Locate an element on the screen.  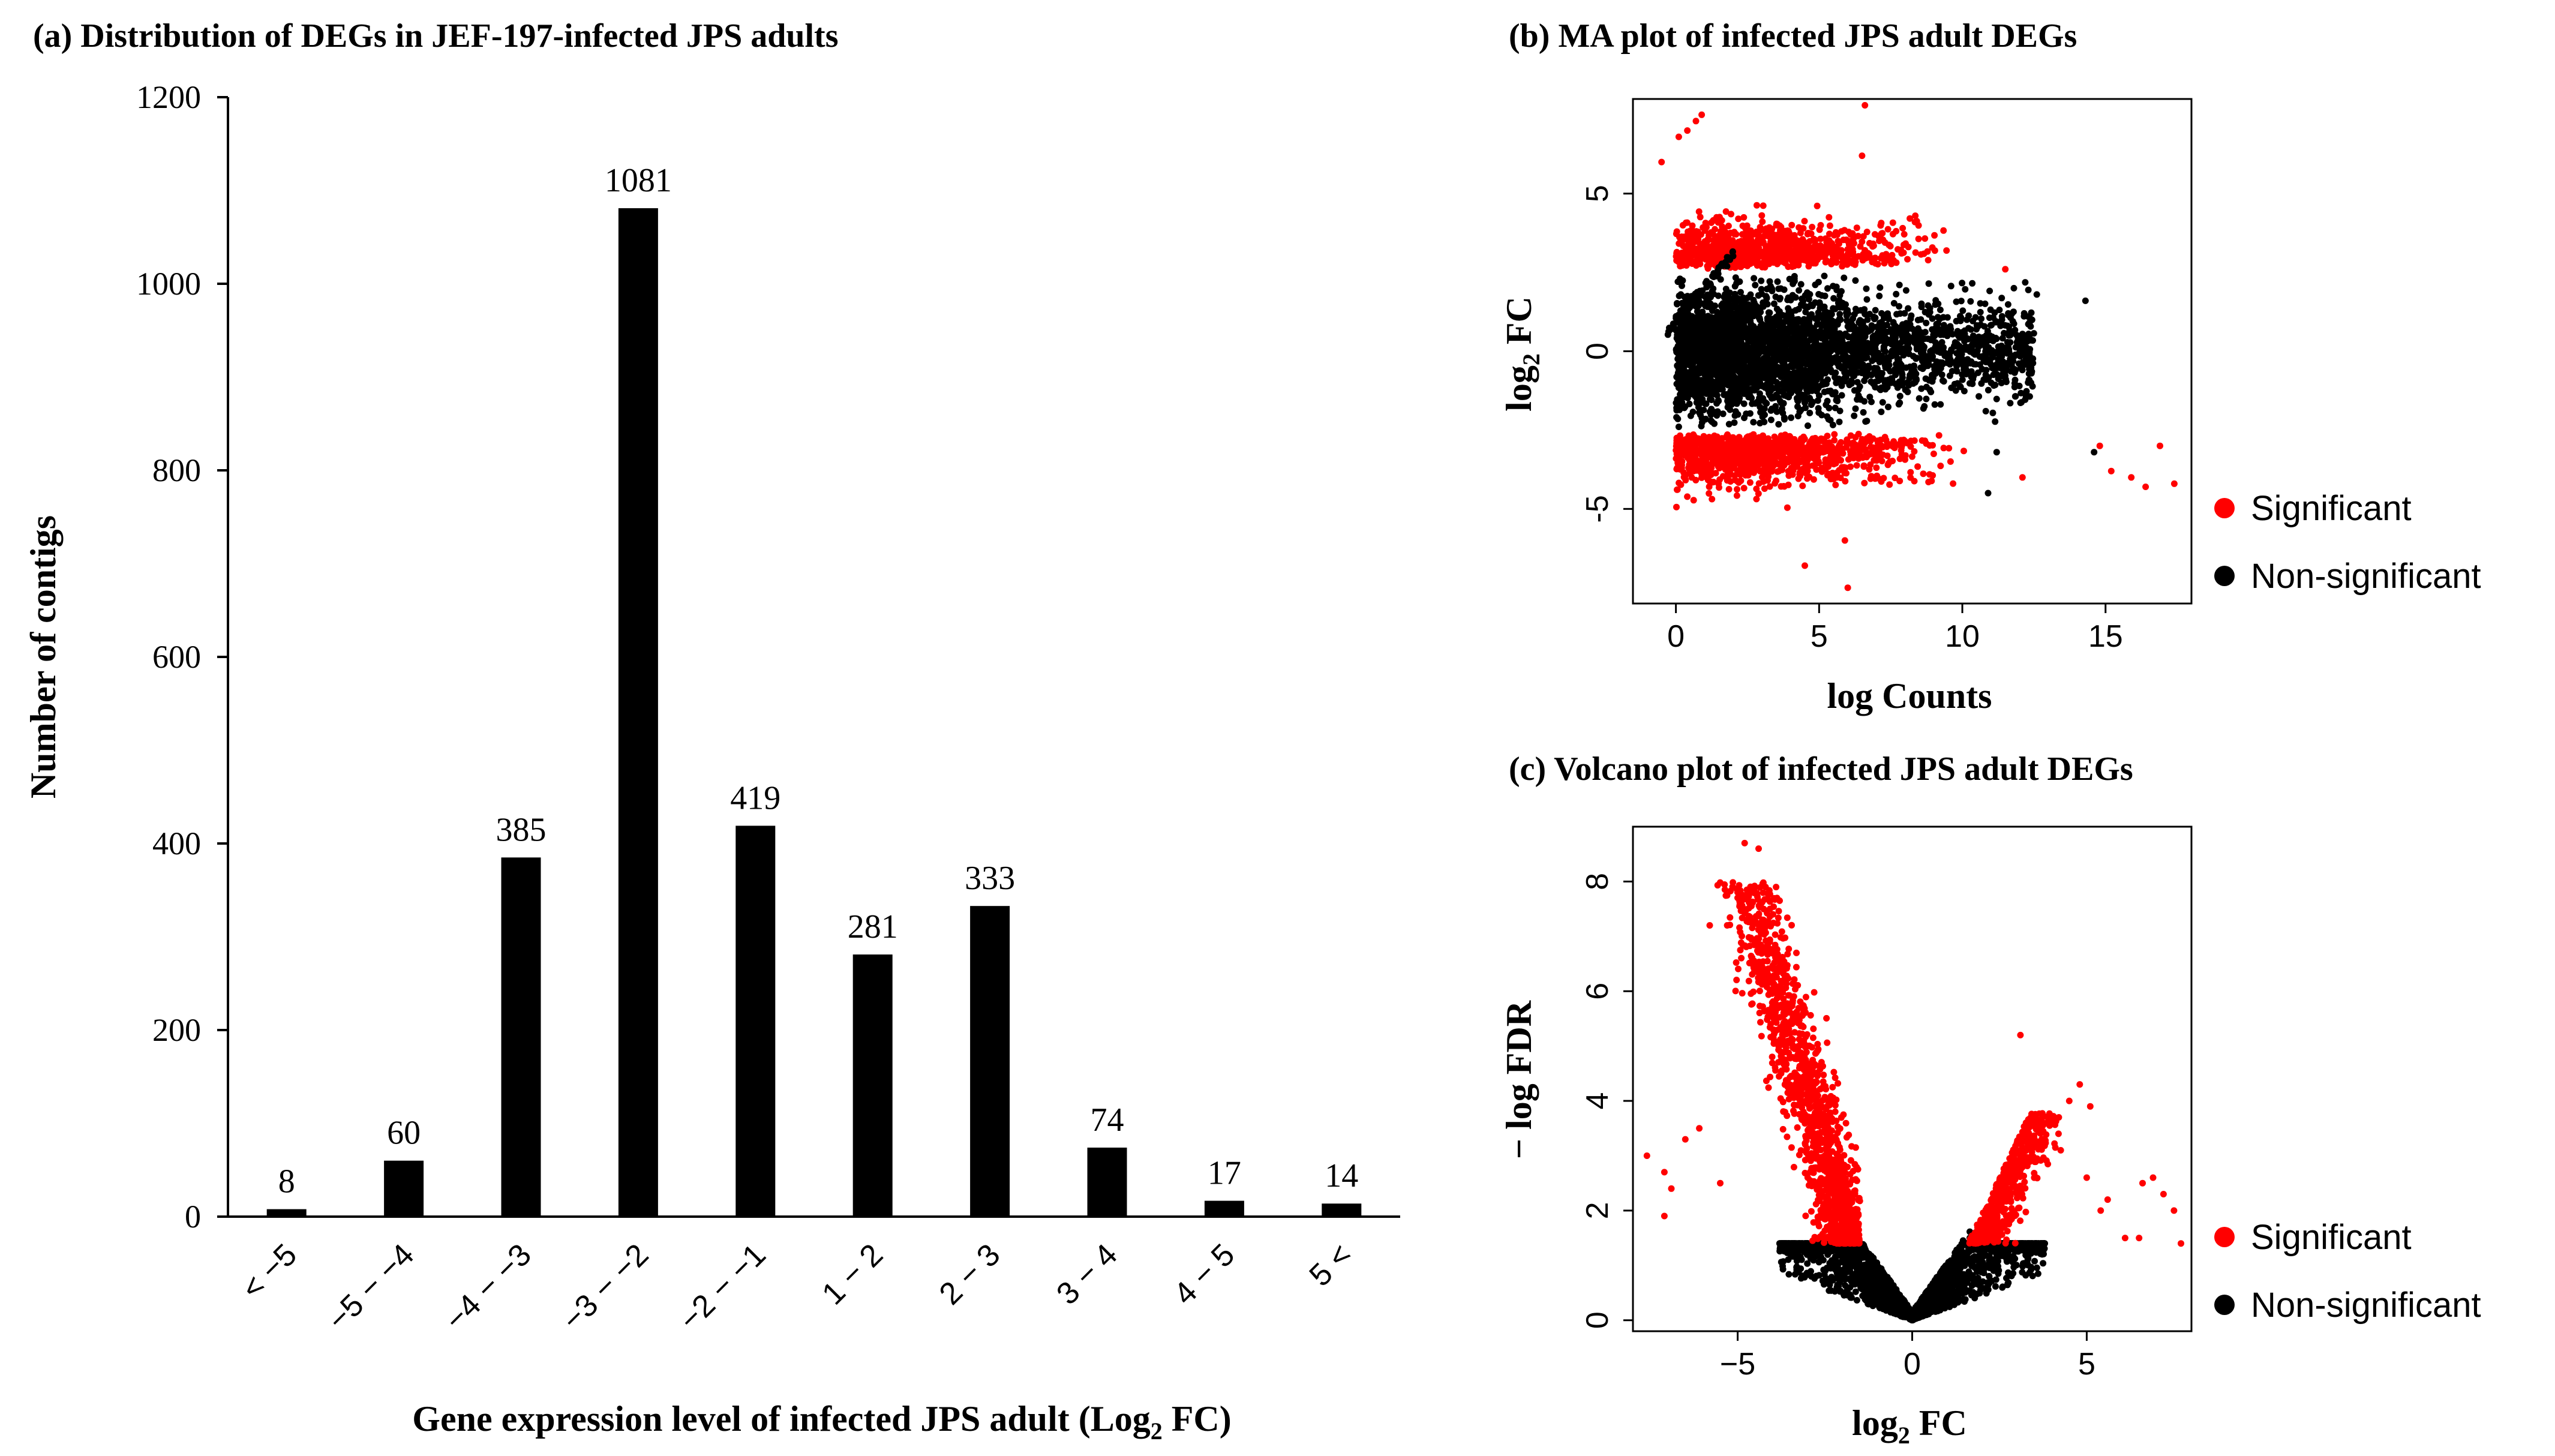
panel-a-bar-value-label: 60 is located at coordinates (404, 1134).